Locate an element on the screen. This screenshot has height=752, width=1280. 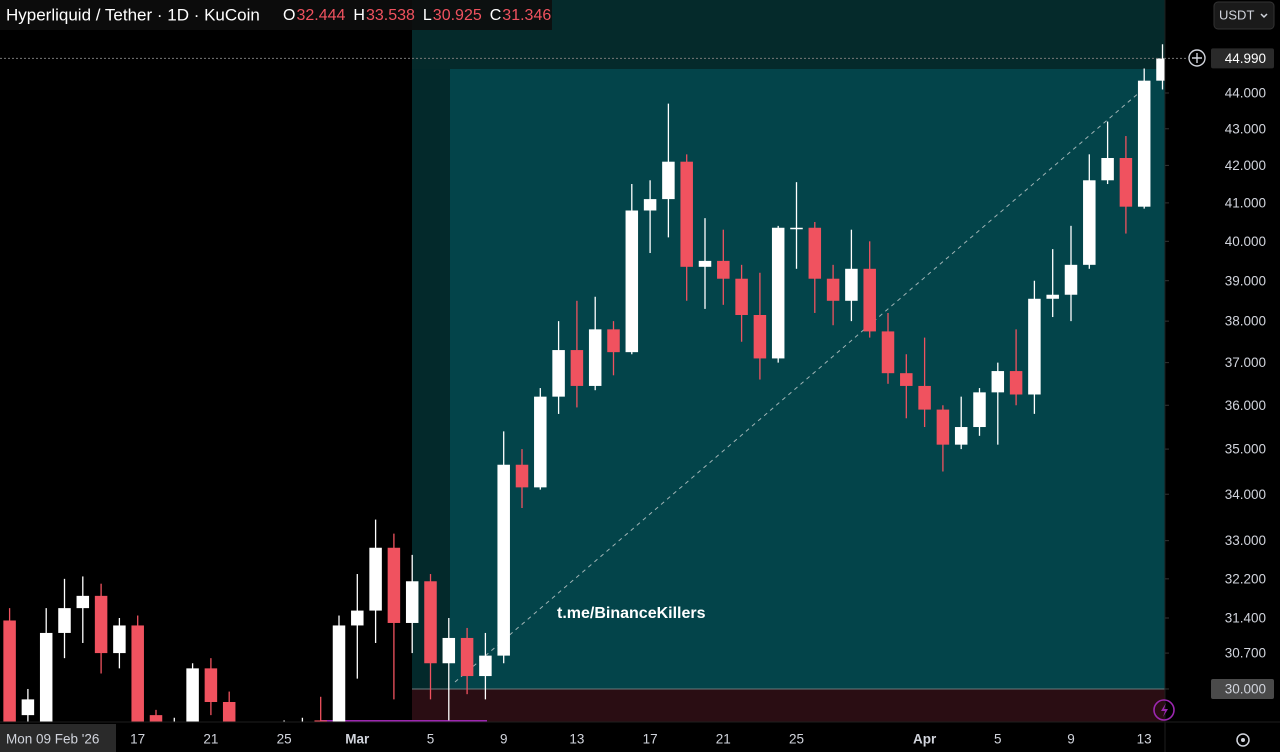
y-tick-label: 37.000 is located at coordinates (1245, 362).